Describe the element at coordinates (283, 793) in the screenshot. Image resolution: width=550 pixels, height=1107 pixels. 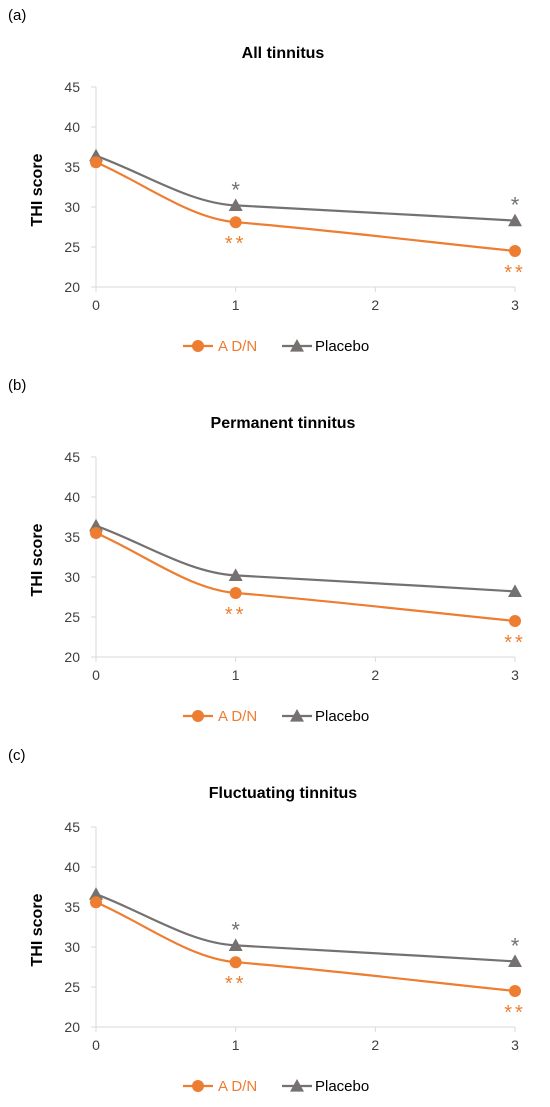
I see `chart-title: Fluctuating tinnitus` at that location.